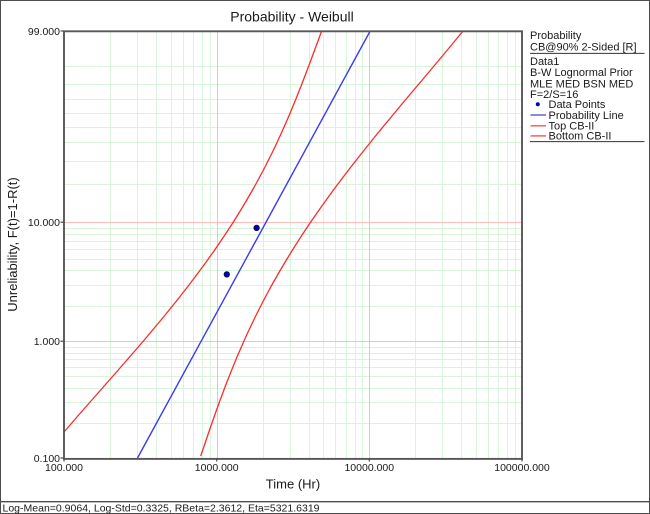  I want to click on svg-text: Top CB-II, so click(572, 127).